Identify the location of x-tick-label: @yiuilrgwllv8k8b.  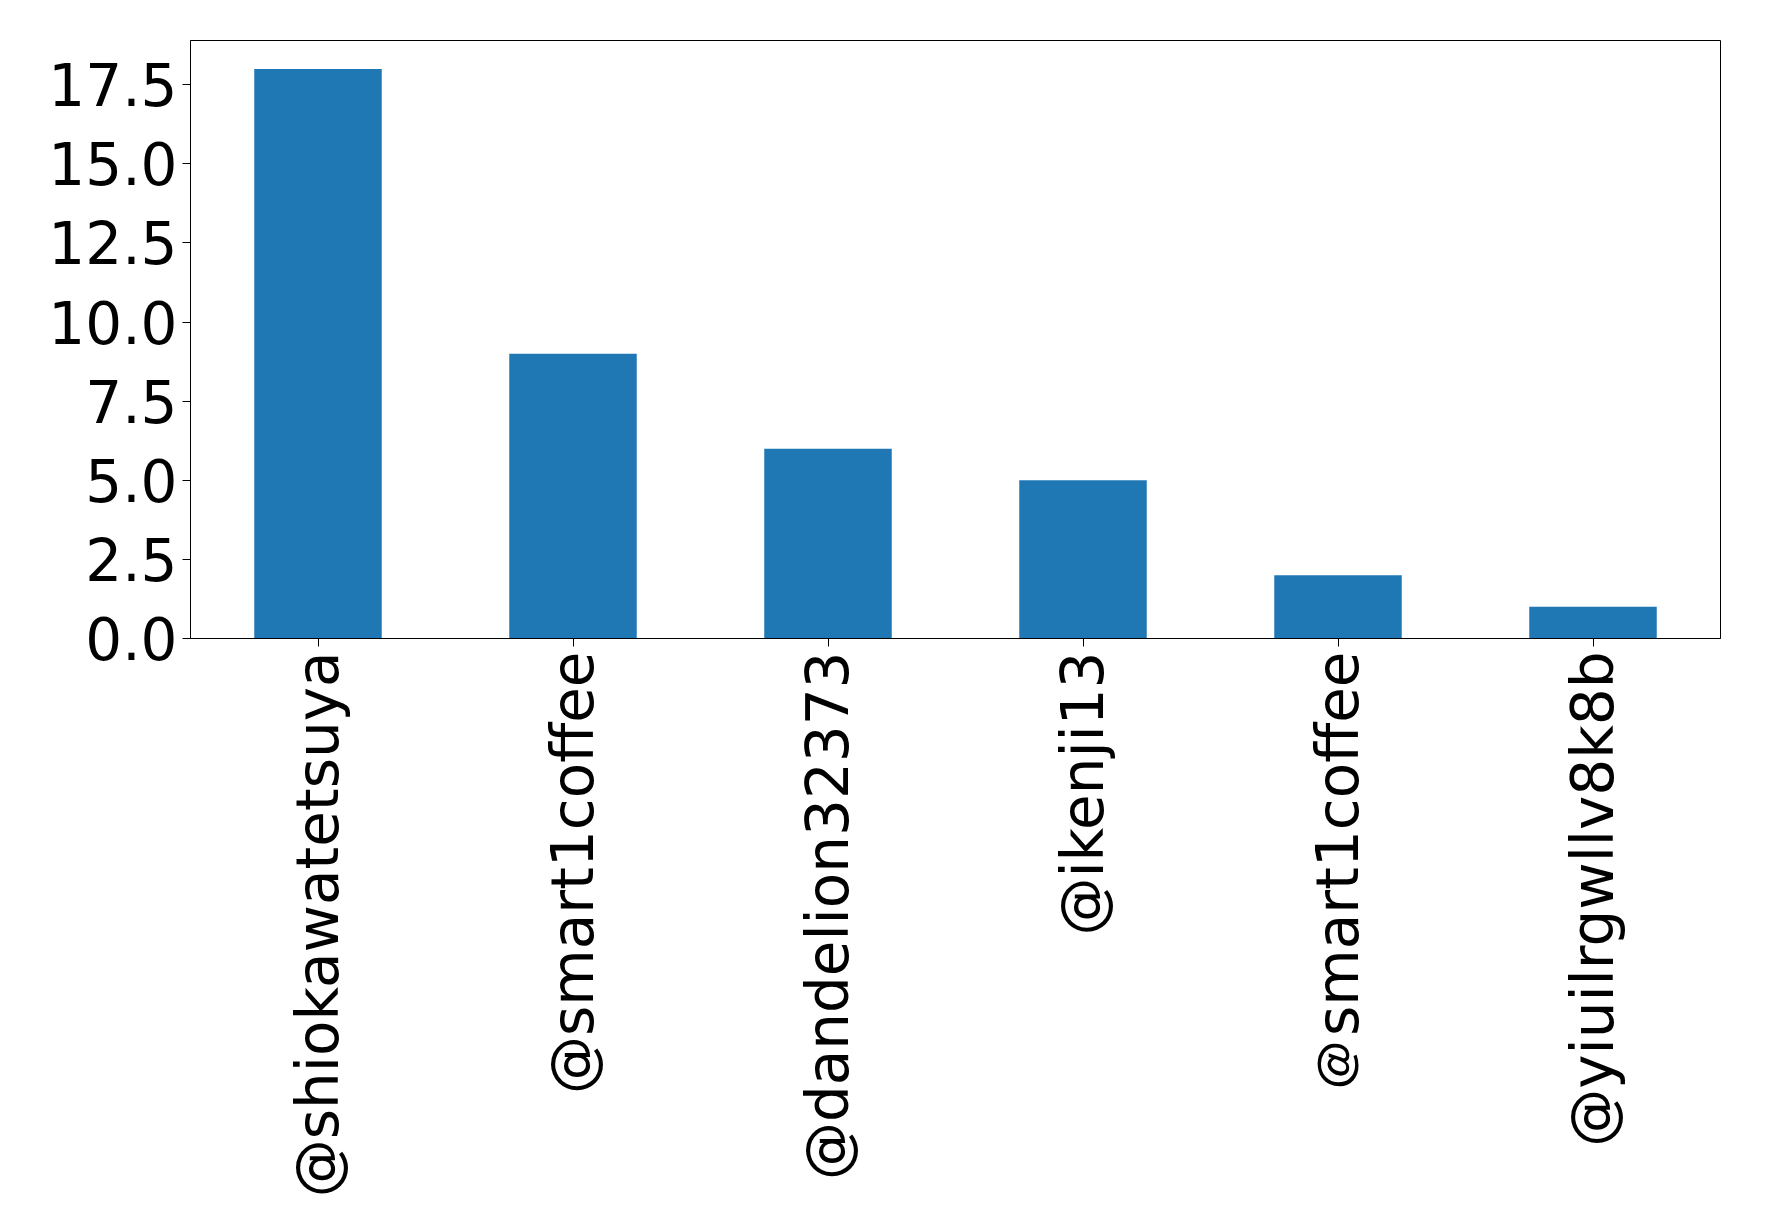
(1593, 899).